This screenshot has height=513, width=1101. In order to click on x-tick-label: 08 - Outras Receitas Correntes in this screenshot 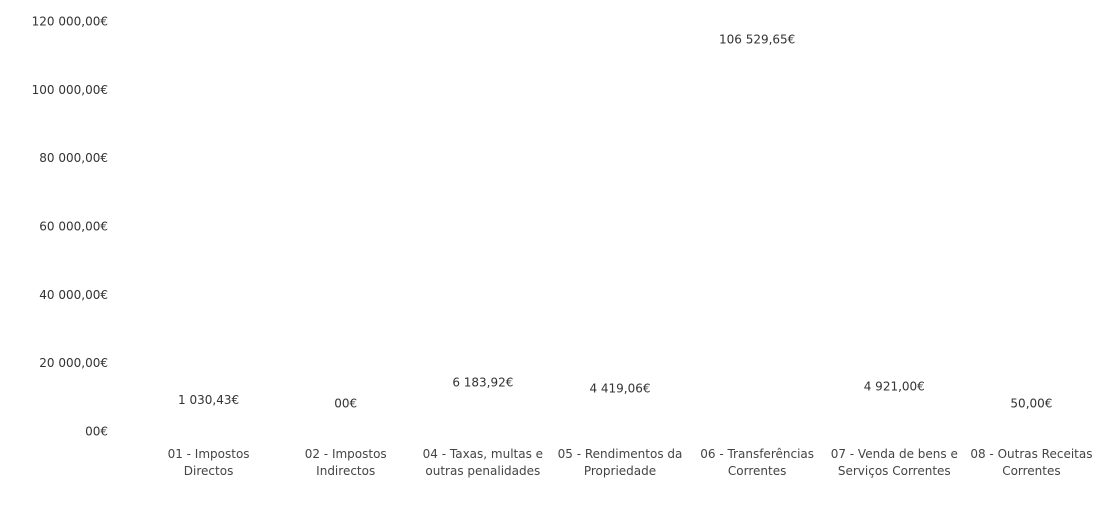, I will do `click(1031, 462)`.